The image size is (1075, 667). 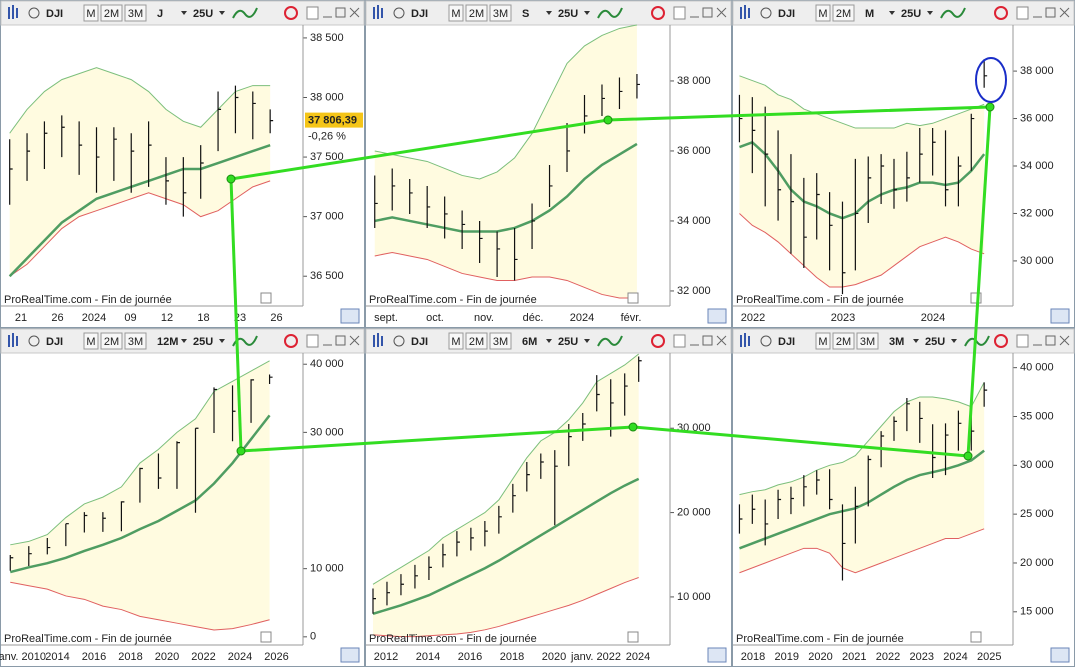 What do you see at coordinates (525, 14) in the screenshot?
I see `period-select: S` at bounding box center [525, 14].